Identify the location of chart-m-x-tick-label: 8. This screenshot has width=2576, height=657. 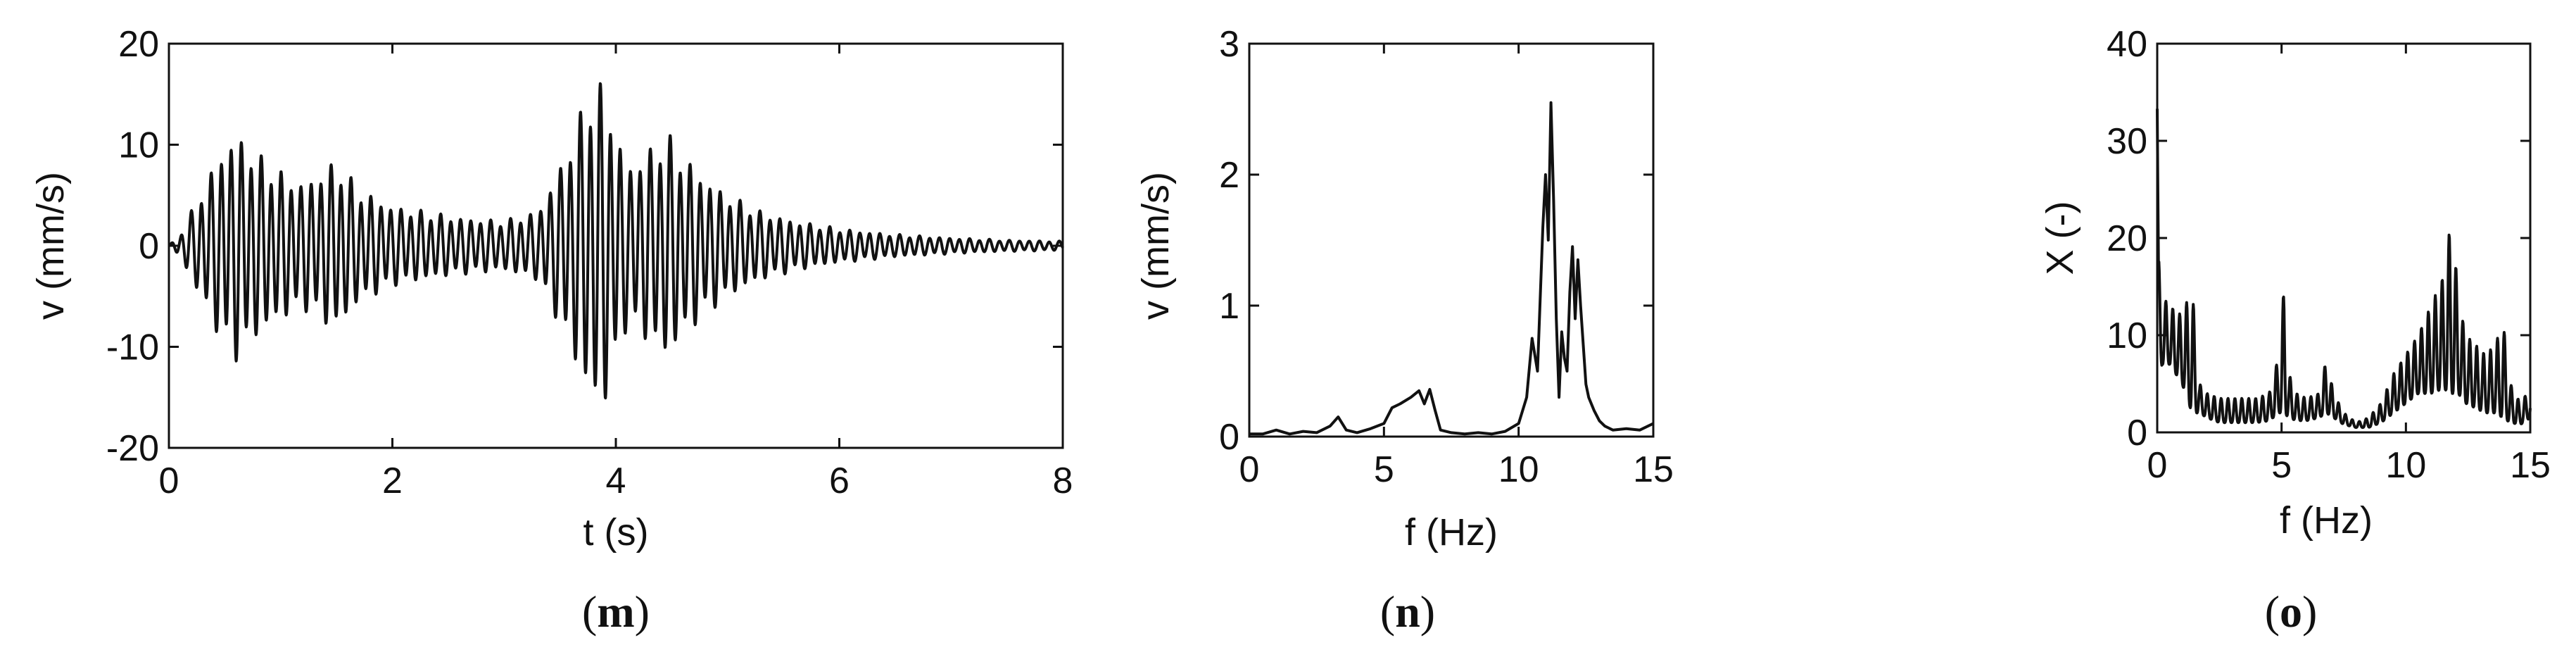
(1063, 481).